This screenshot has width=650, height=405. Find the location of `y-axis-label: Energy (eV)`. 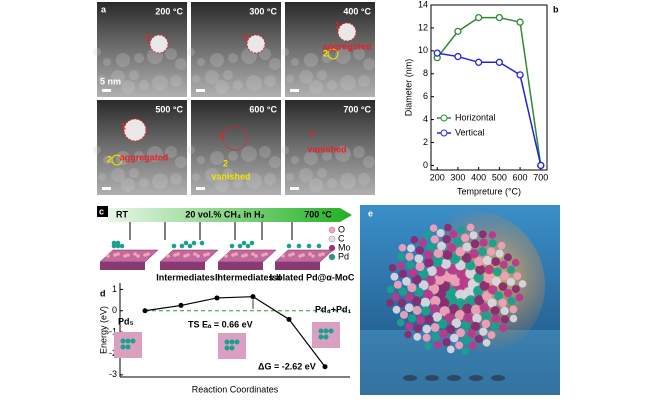

y-axis-label: Energy (eV) is located at coordinates (103, 330).